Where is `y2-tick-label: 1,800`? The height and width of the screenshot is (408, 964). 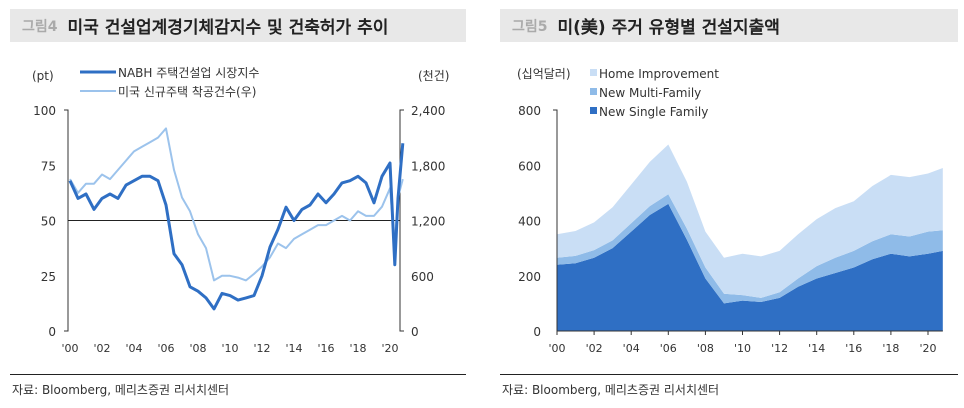
y2-tick-label: 1,800 is located at coordinates (428, 166).